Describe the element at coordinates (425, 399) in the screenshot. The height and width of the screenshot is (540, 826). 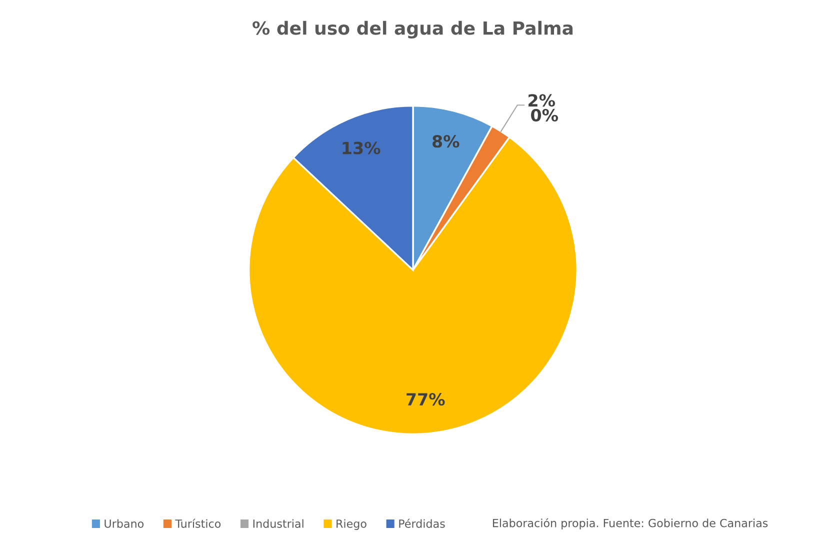
I see `data-label: 77%` at that location.